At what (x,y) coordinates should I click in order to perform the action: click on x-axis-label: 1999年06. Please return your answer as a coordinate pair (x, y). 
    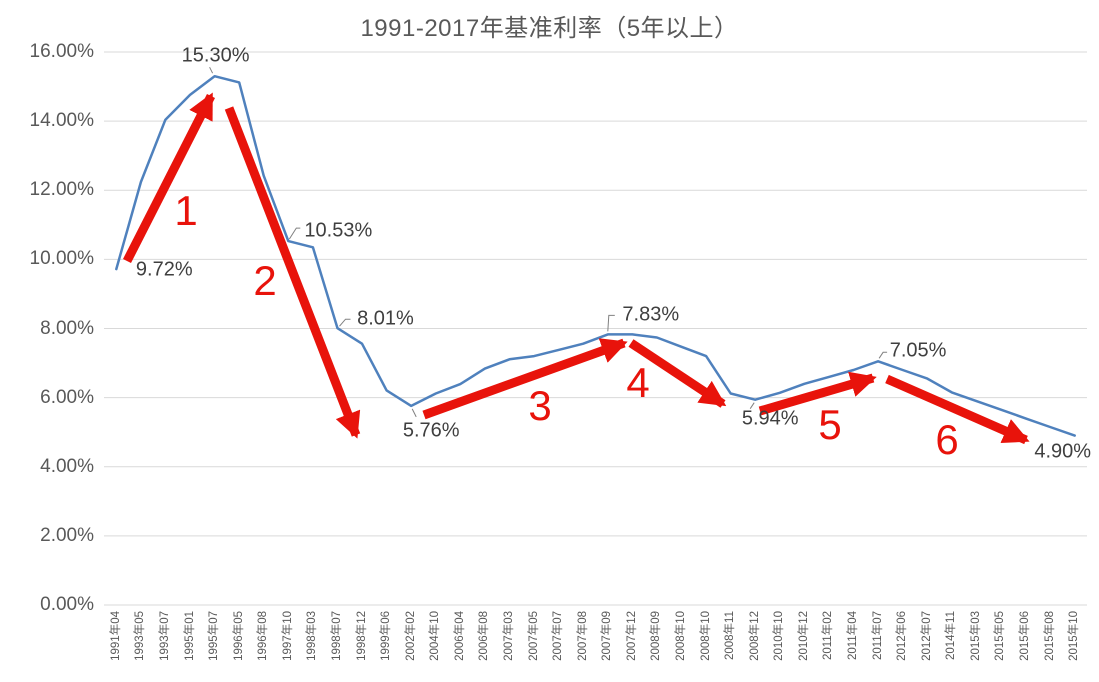
    Looking at the image, I should click on (386, 636).